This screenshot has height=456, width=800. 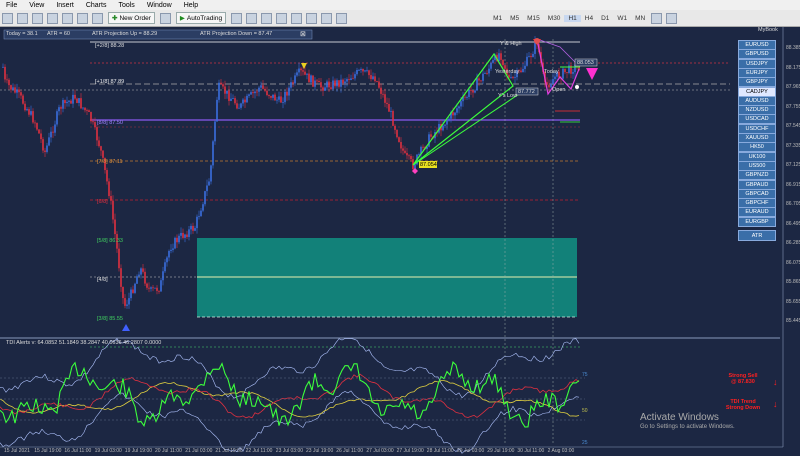 I want to click on date-tick: 19 Jul 19:00, so click(x=138, y=451).